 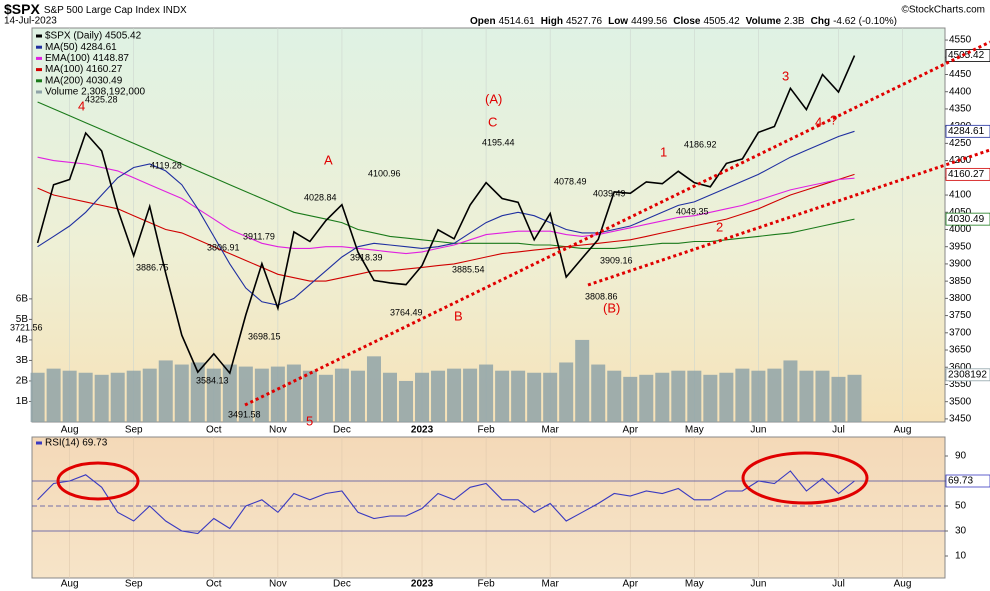 What do you see at coordinates (384, 173) in the screenshot?
I see `price-annotation: 4100.96` at bounding box center [384, 173].